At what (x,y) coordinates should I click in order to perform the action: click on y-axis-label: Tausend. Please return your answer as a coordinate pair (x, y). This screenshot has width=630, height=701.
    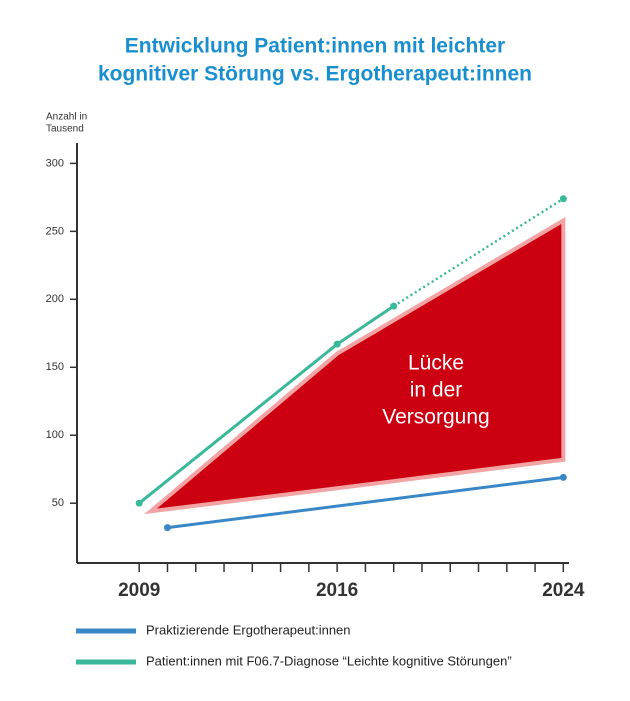
    Looking at the image, I should click on (65, 129).